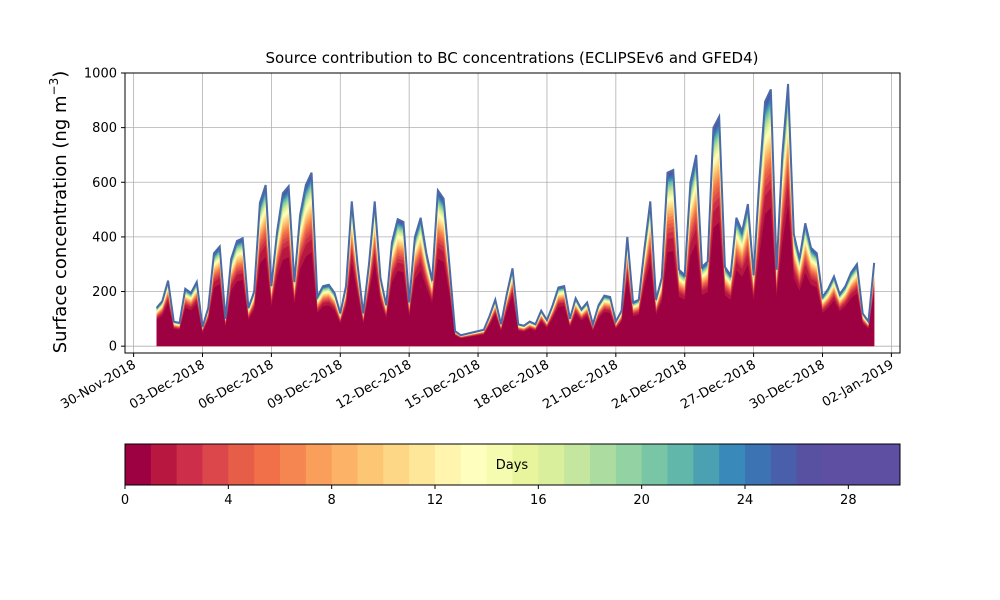 The image size is (1000, 600). What do you see at coordinates (104, 211) in the screenshot?
I see `y-axis: 0 200 400 600 800 1000` at bounding box center [104, 211].